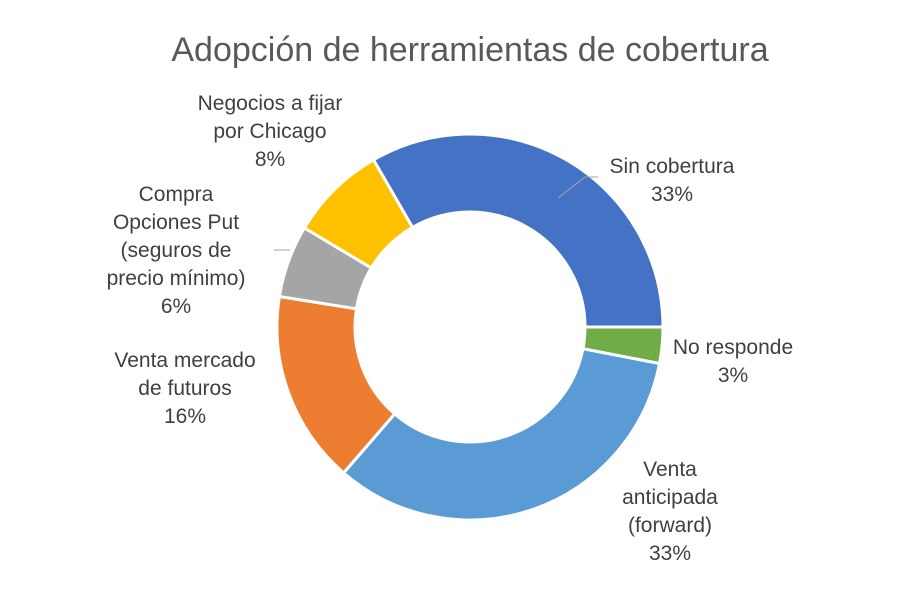 The height and width of the screenshot is (594, 920). Describe the element at coordinates (469, 50) in the screenshot. I see `chart-title: Adopción de herramientas de cobertura` at that location.